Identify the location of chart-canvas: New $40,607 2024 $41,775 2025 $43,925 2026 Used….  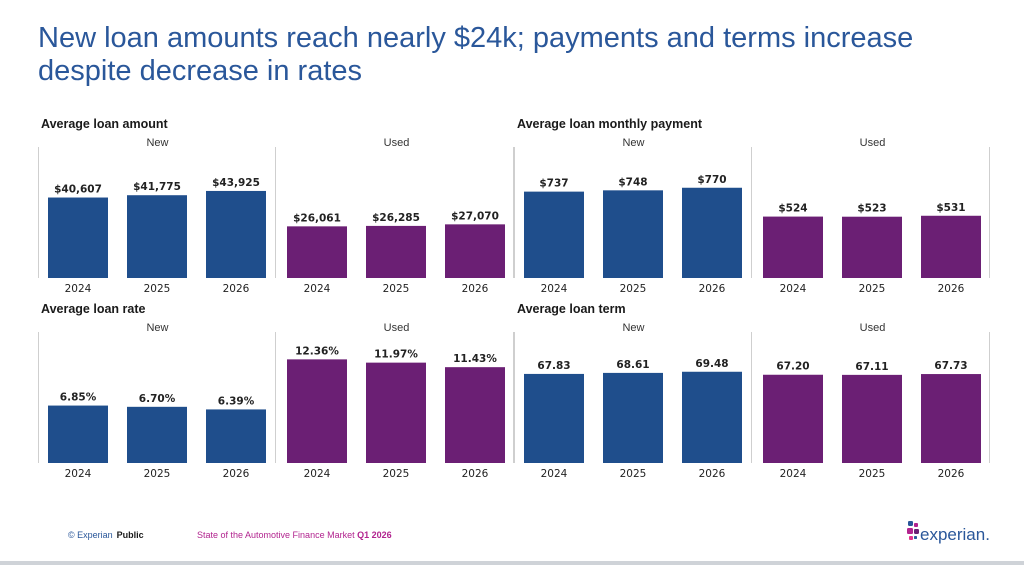
(276, 216).